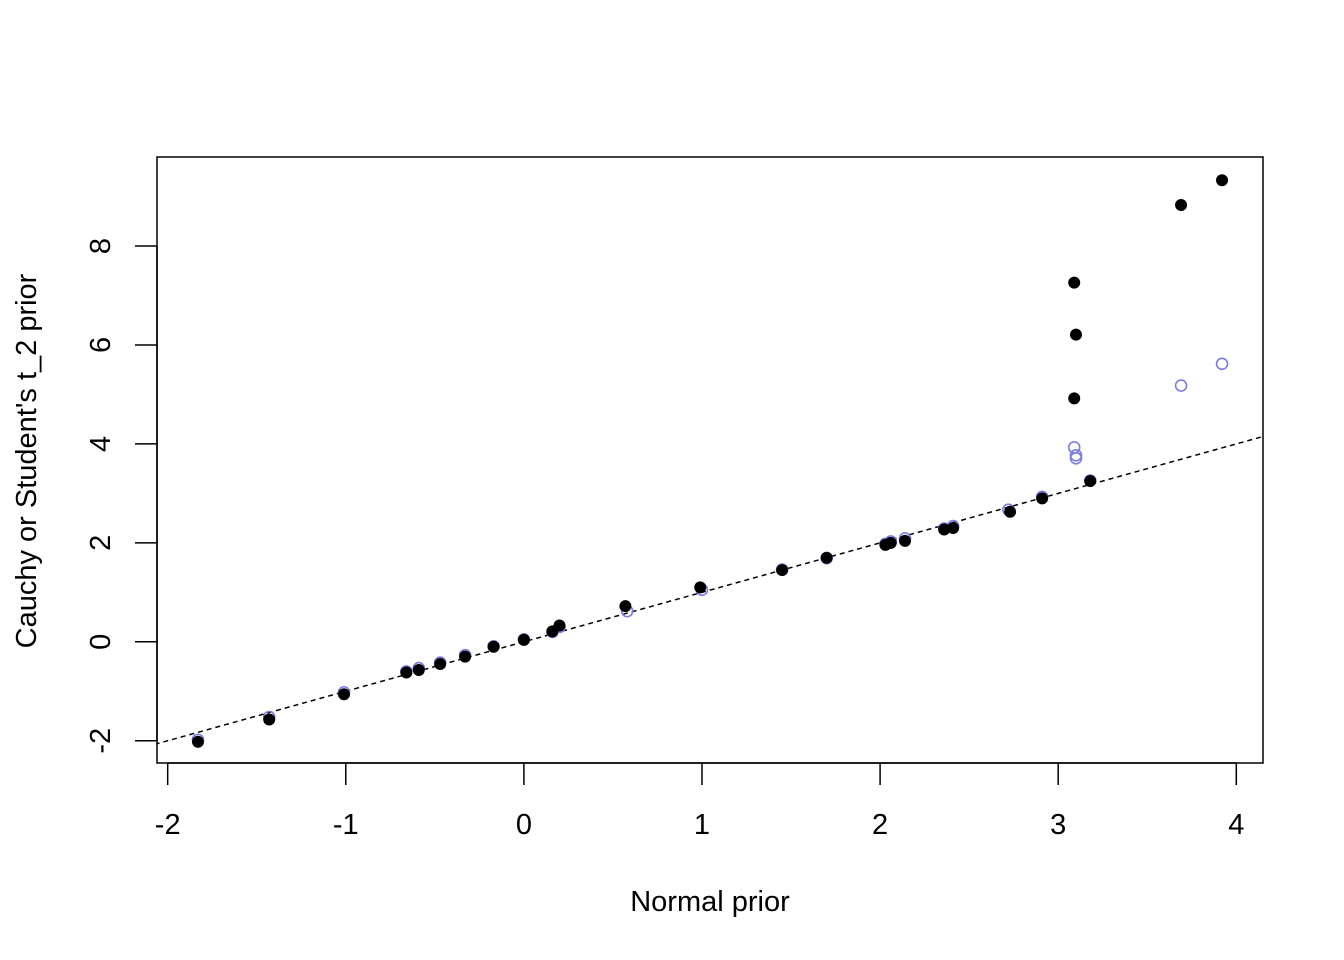 Image resolution: width=1344 pixels, height=960 pixels. I want to click on x-tick-label: 1, so click(702, 825).